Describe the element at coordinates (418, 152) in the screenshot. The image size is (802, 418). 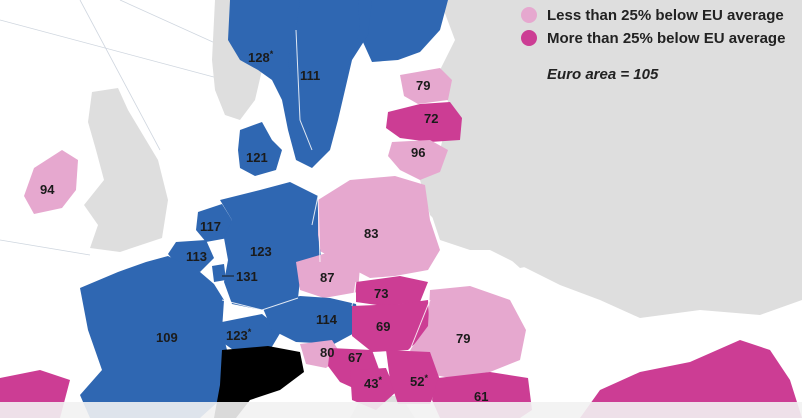
I see `label-lithuania: 96` at that location.